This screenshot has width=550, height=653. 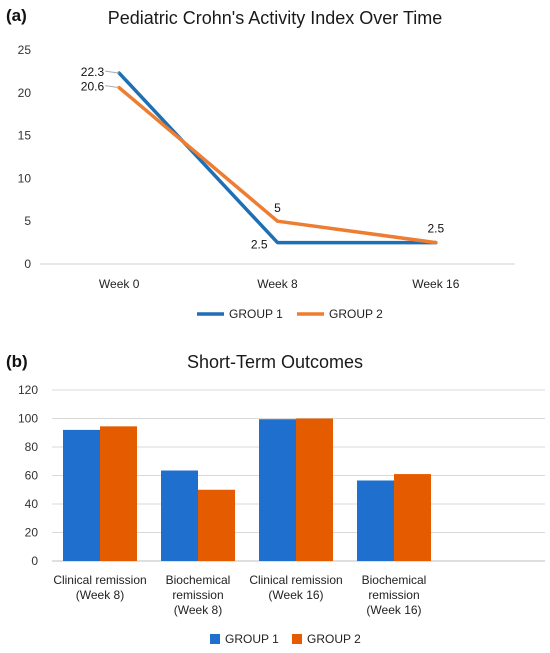 I want to click on x-tick-label: Week 8, so click(x=277, y=284).